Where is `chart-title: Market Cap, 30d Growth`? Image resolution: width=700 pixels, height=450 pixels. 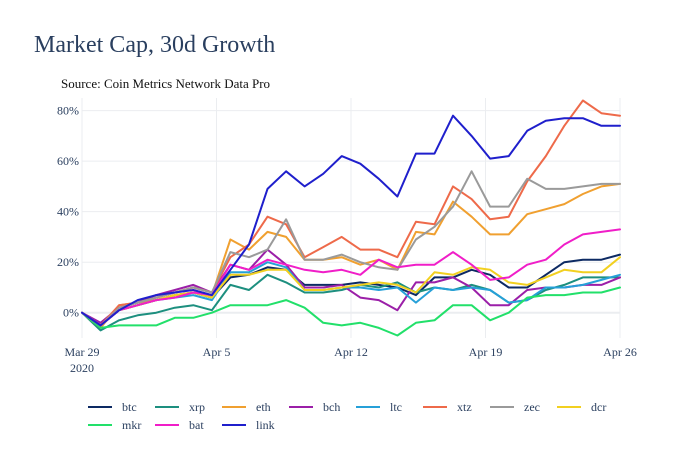
chart-title: Market Cap, 30d Growth is located at coordinates (154, 45).